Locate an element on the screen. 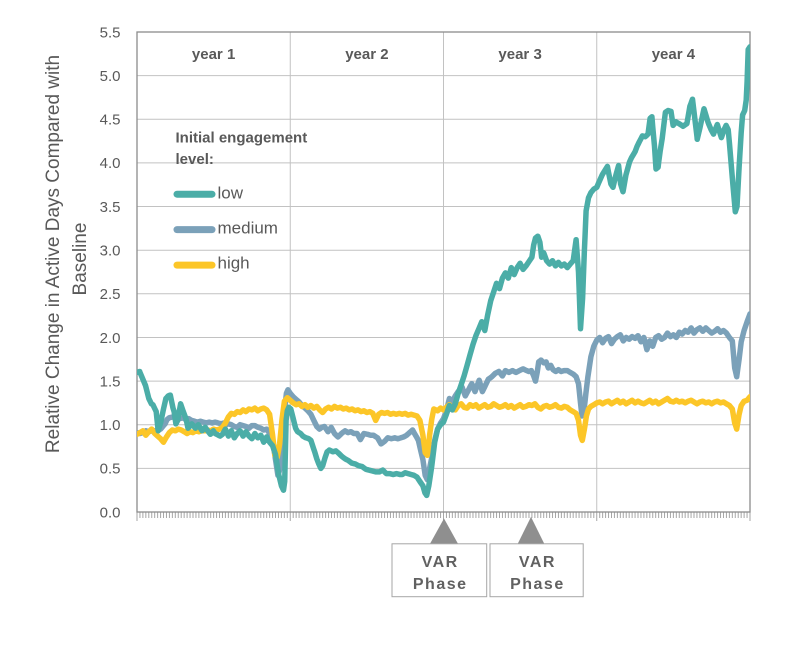  svg-text: year 2 is located at coordinates (366, 54).